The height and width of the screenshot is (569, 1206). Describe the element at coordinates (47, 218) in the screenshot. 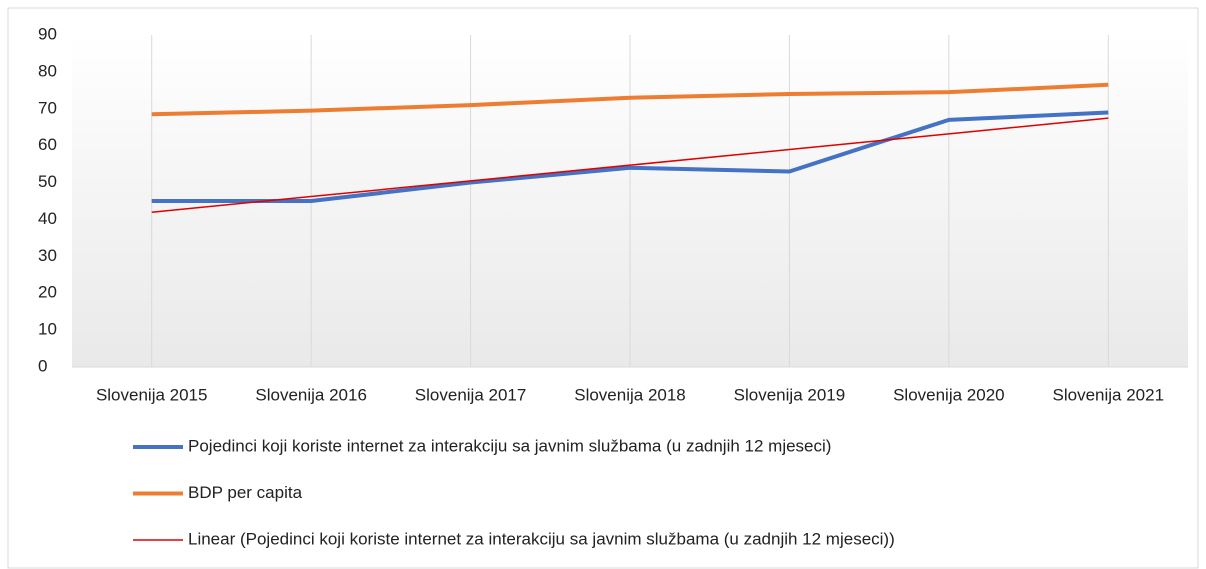

I see `y-tick-label: 40` at that location.